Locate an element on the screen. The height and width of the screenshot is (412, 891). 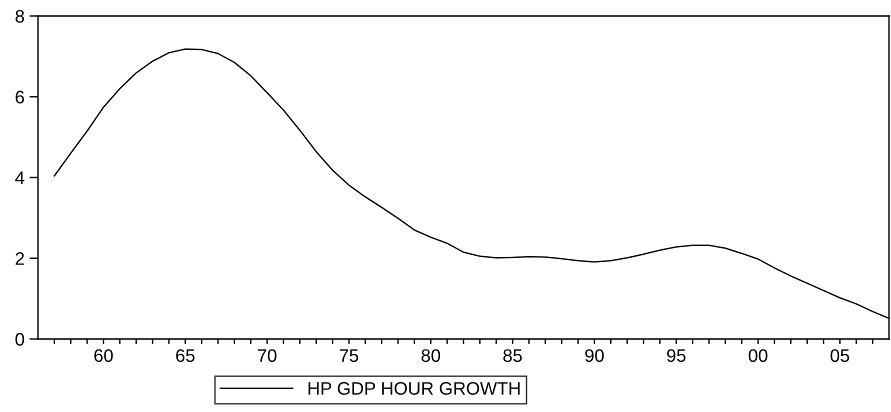
y-tick-label: 4 is located at coordinates (19, 178).